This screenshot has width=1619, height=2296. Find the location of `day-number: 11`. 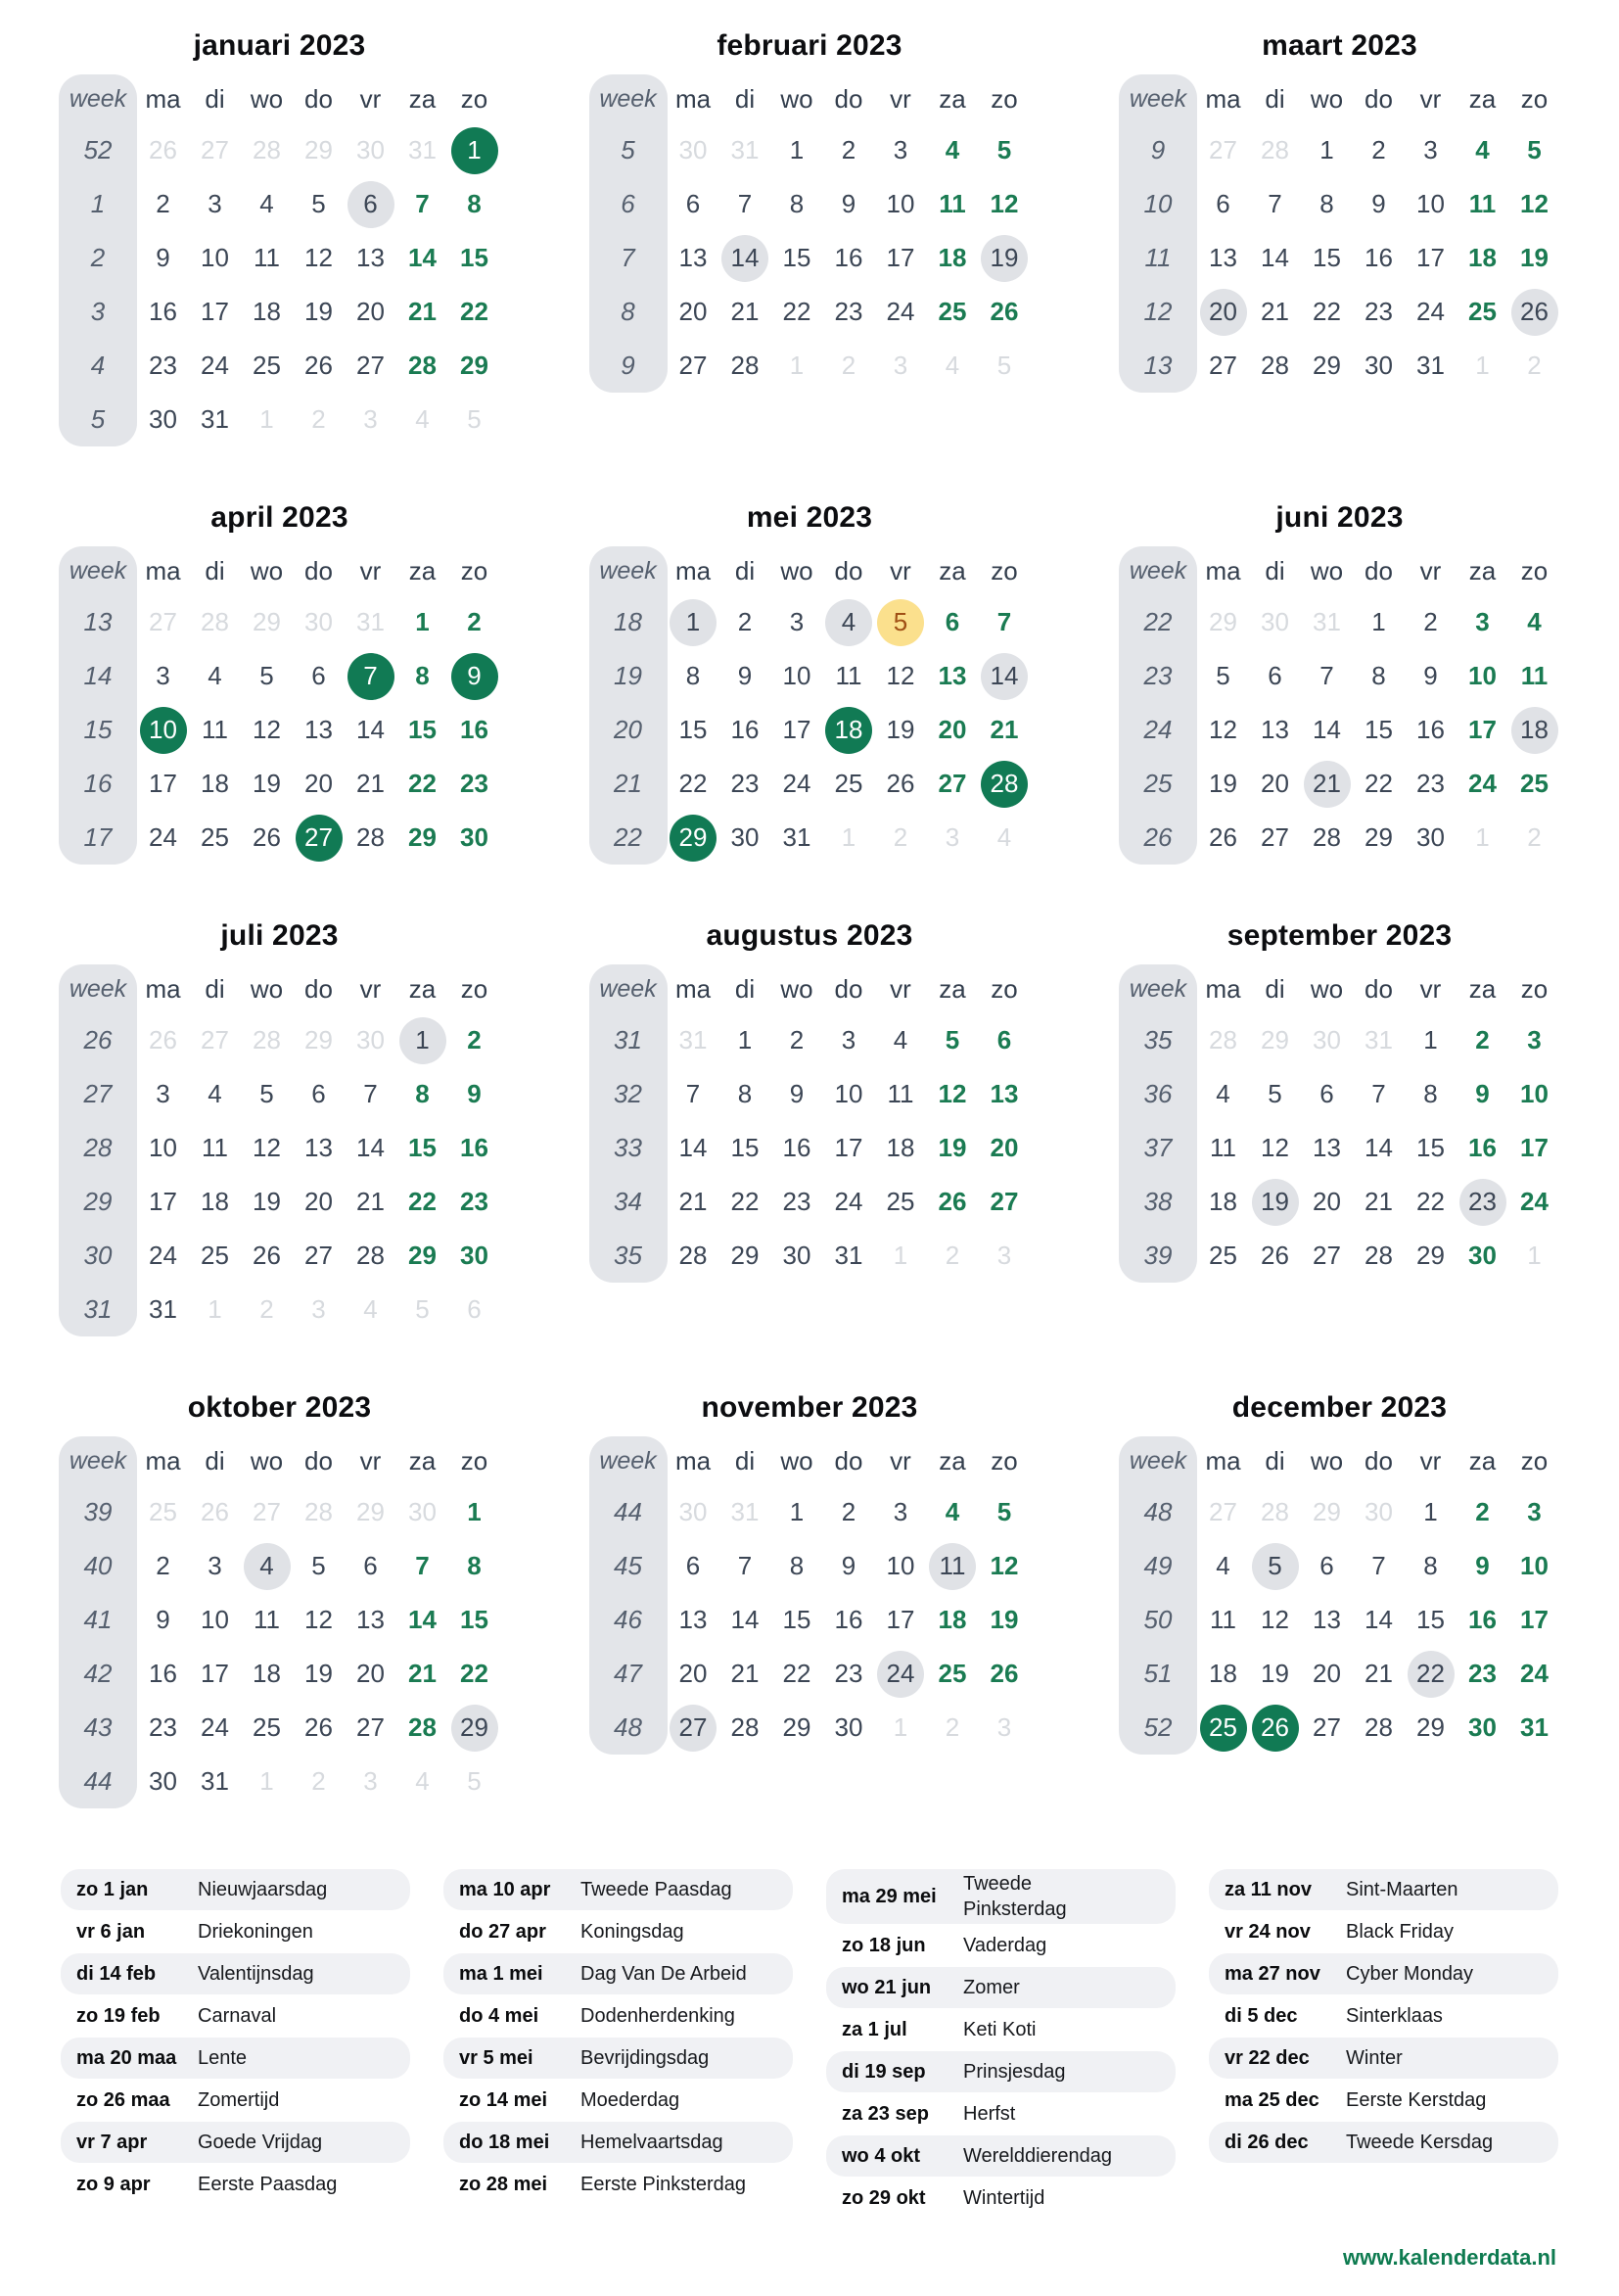

day-number: 11 is located at coordinates (900, 1093).